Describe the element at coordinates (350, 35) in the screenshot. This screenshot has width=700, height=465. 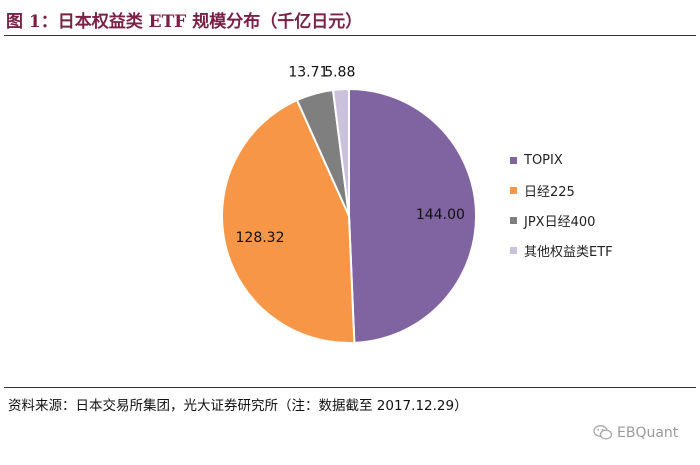
I see `top-rule` at that location.